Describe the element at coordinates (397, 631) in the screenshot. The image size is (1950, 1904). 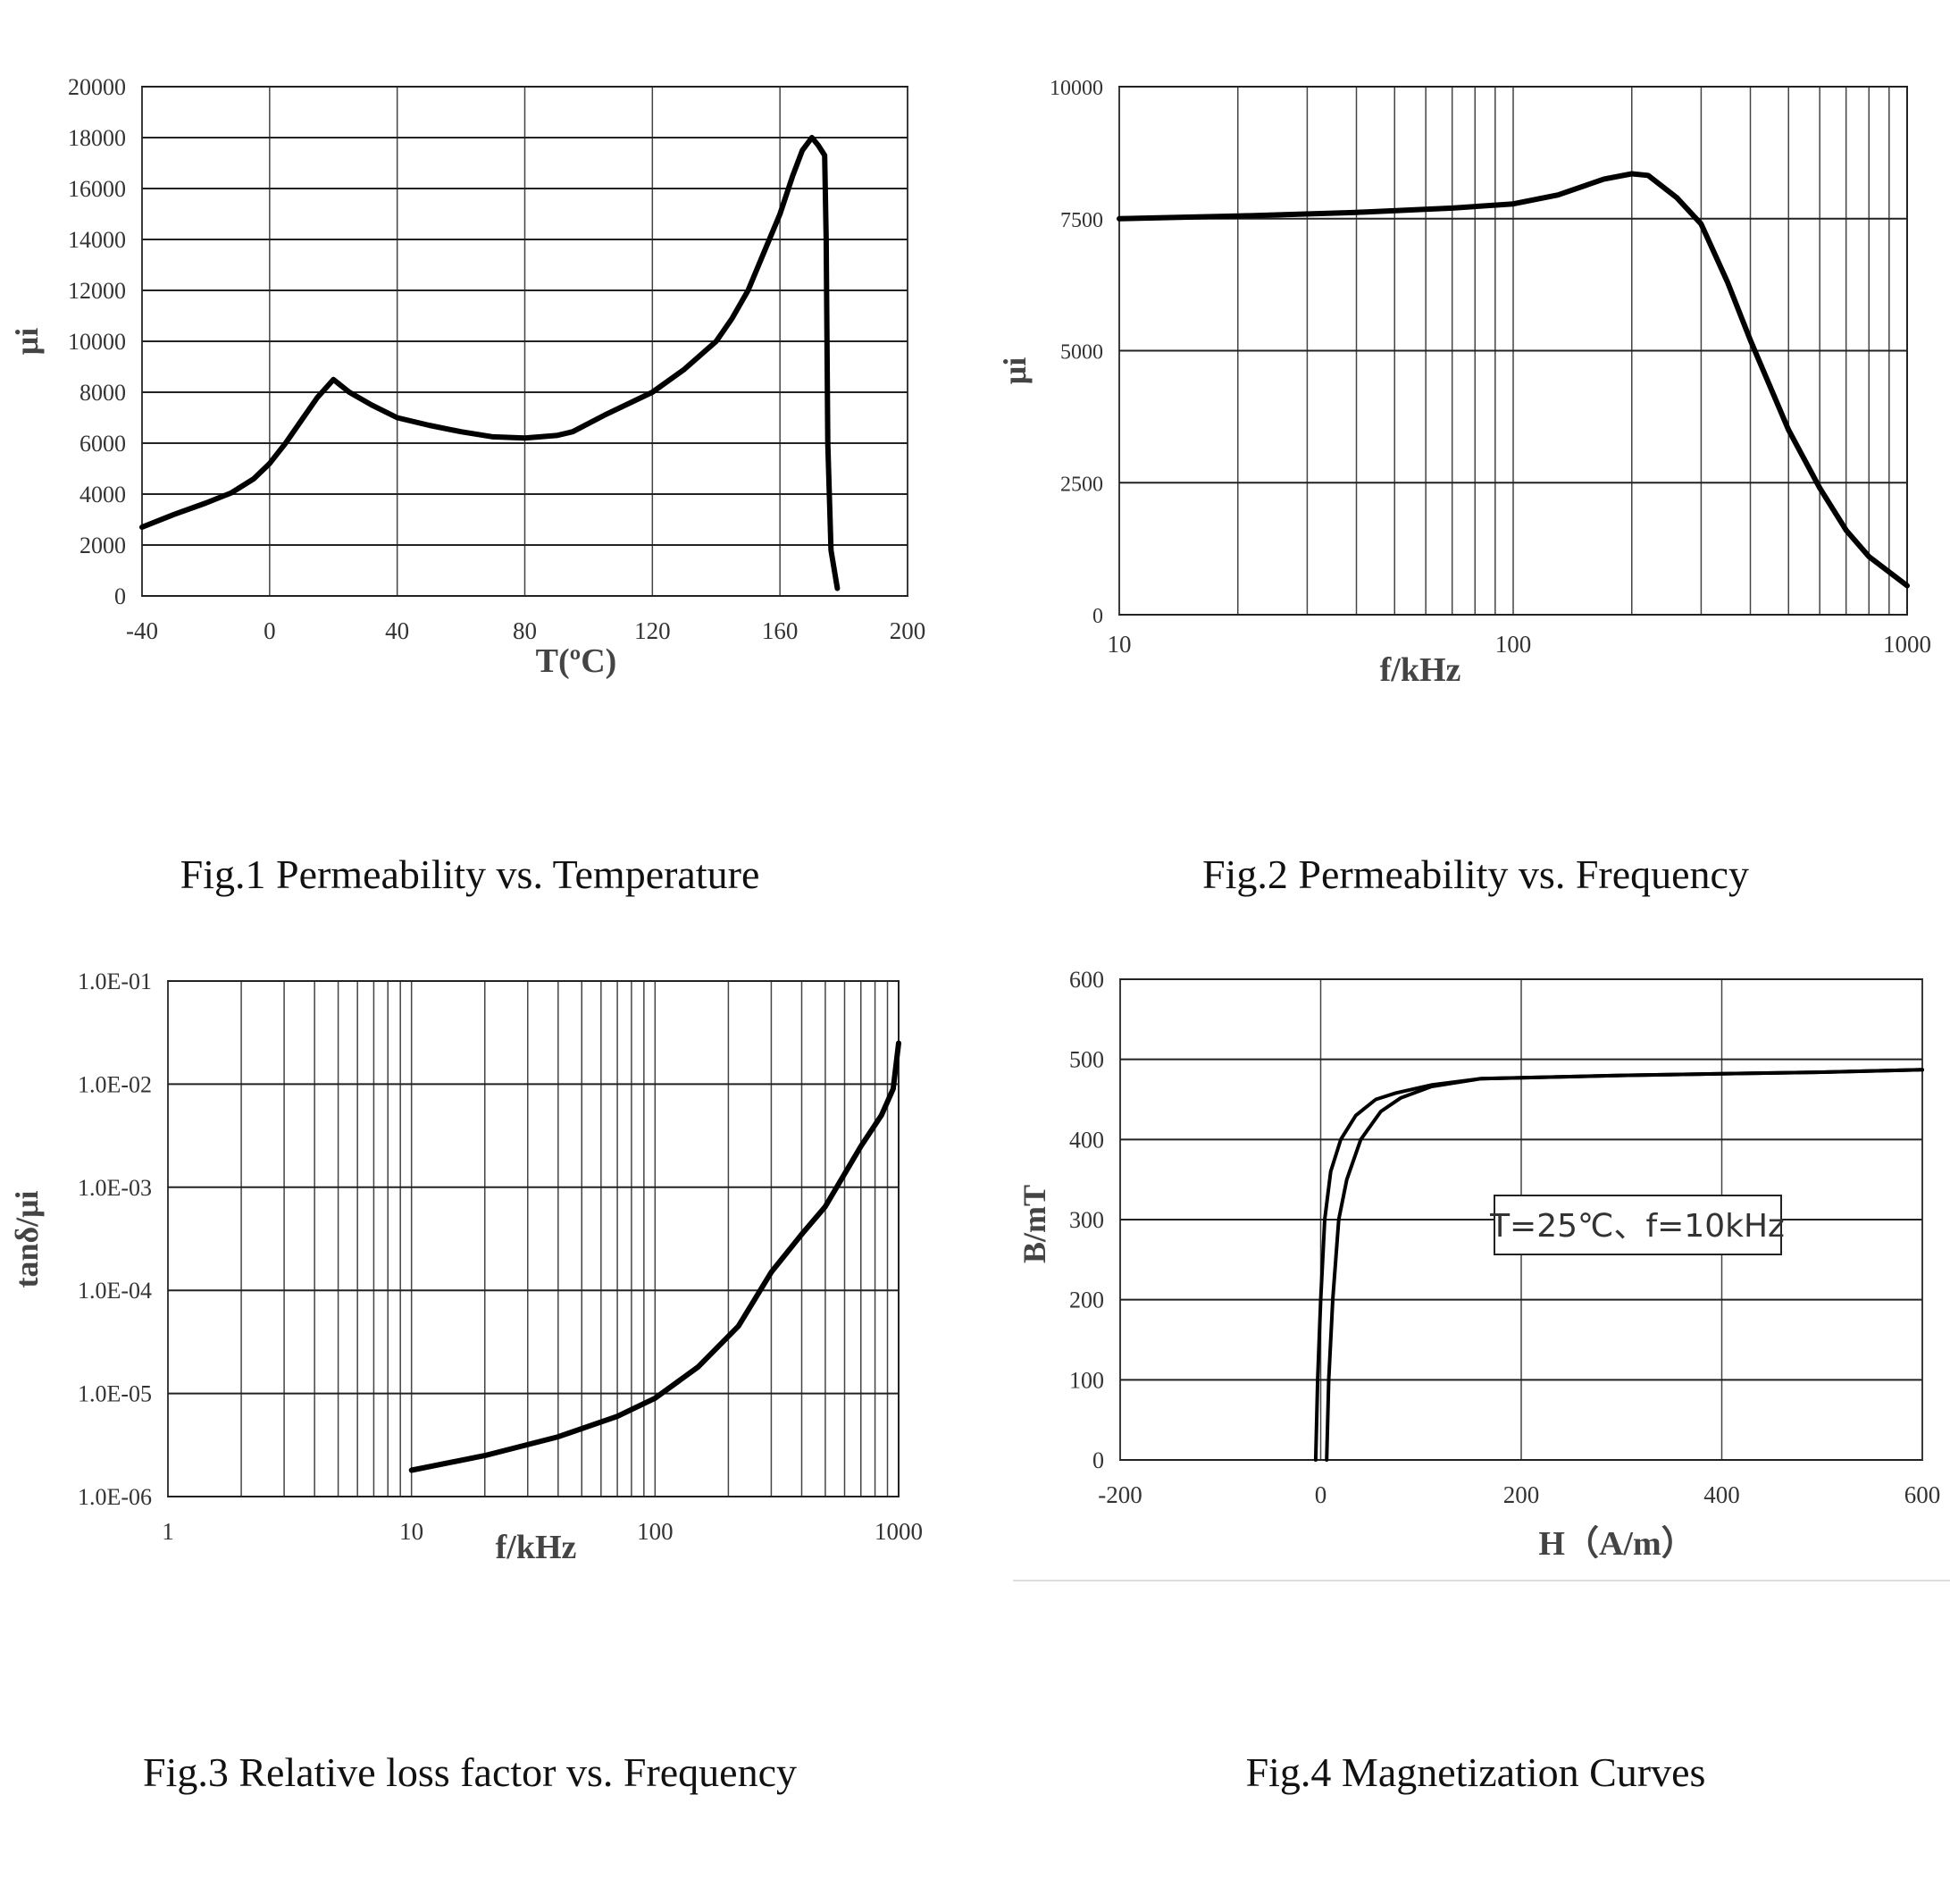
I see `x-tick-label: 40` at that location.